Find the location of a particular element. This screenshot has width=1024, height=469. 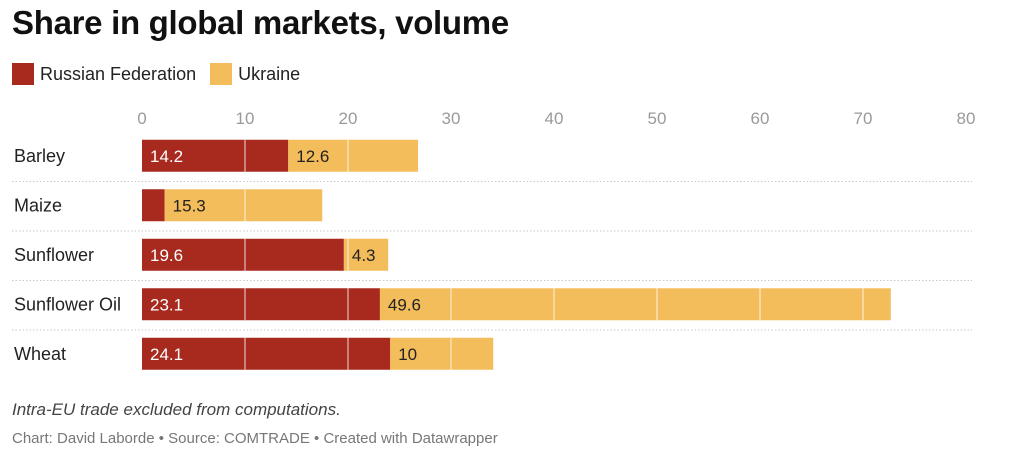

legend: Russian Federation Ukraine is located at coordinates (156, 74).